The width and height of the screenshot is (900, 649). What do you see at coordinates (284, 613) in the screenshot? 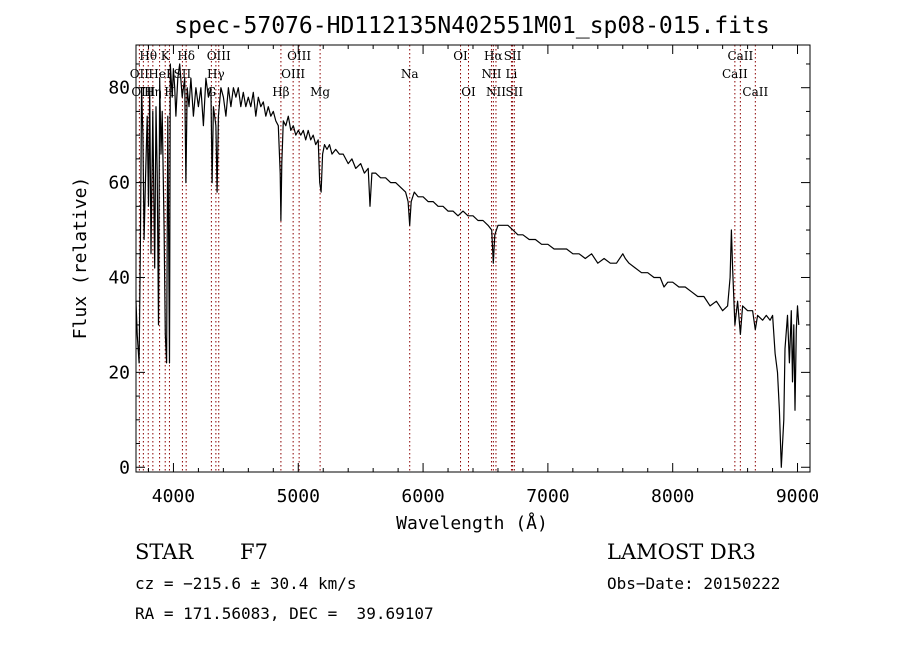
I see `coordinates: RA = 171.56083, DEC = 39.69107` at bounding box center [284, 613].